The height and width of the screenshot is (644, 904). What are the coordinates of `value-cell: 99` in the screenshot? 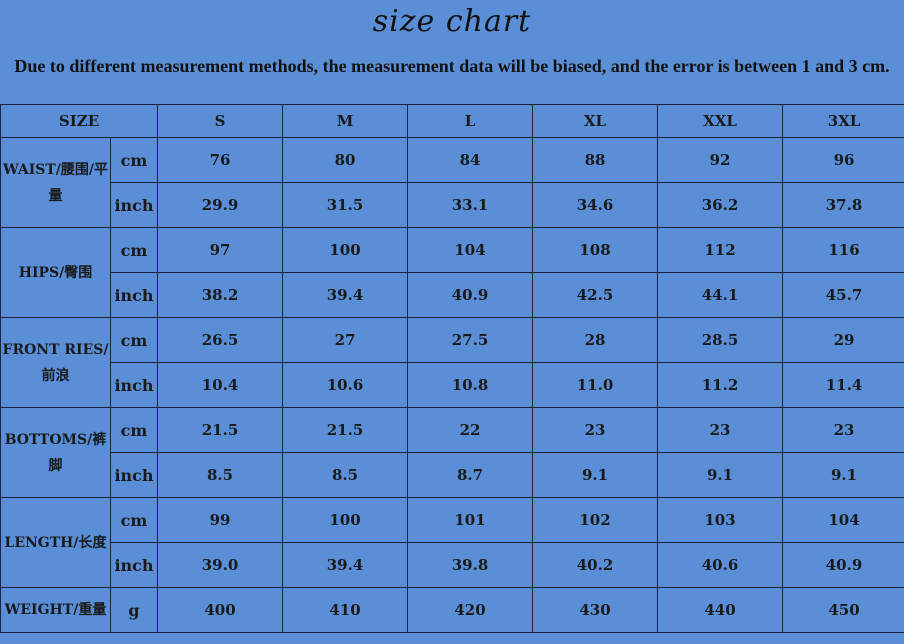 It's located at (220, 520).